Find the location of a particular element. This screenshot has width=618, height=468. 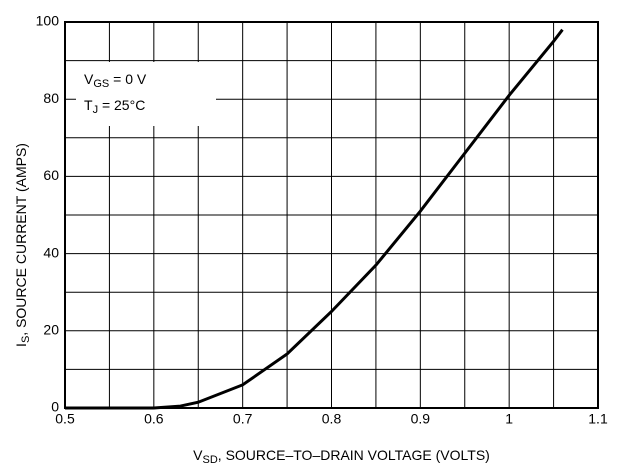

y-tick-label: 60 is located at coordinates (51, 175).